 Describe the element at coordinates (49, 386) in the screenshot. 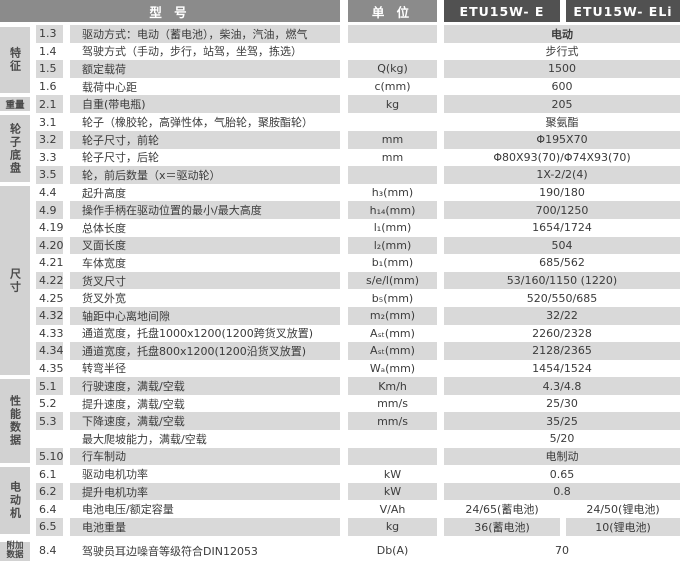

I see `row-number: 5.1` at that location.